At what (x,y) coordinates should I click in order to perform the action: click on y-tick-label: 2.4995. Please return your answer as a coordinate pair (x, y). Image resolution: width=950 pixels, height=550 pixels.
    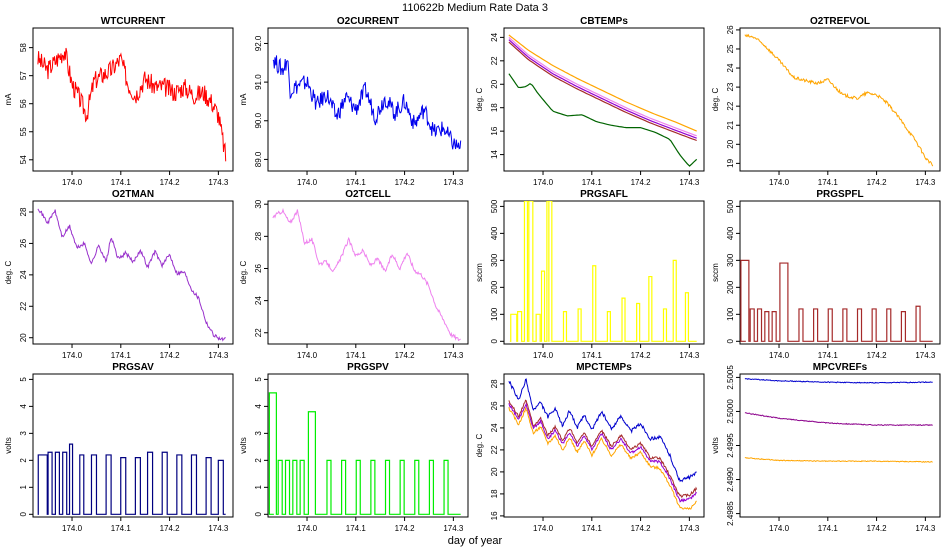
    Looking at the image, I should click on (730, 445).